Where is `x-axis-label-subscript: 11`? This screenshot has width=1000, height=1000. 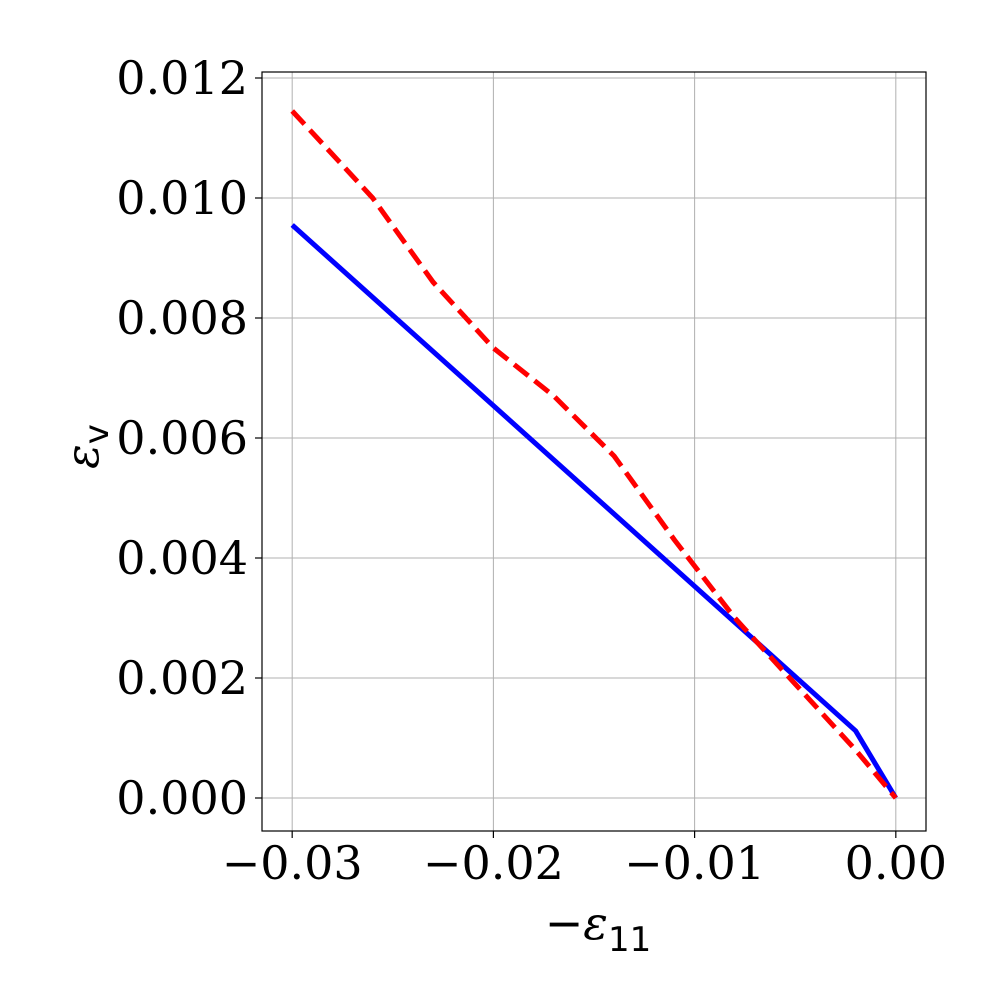
x-axis-label-subscript: 11 is located at coordinates (629, 940).